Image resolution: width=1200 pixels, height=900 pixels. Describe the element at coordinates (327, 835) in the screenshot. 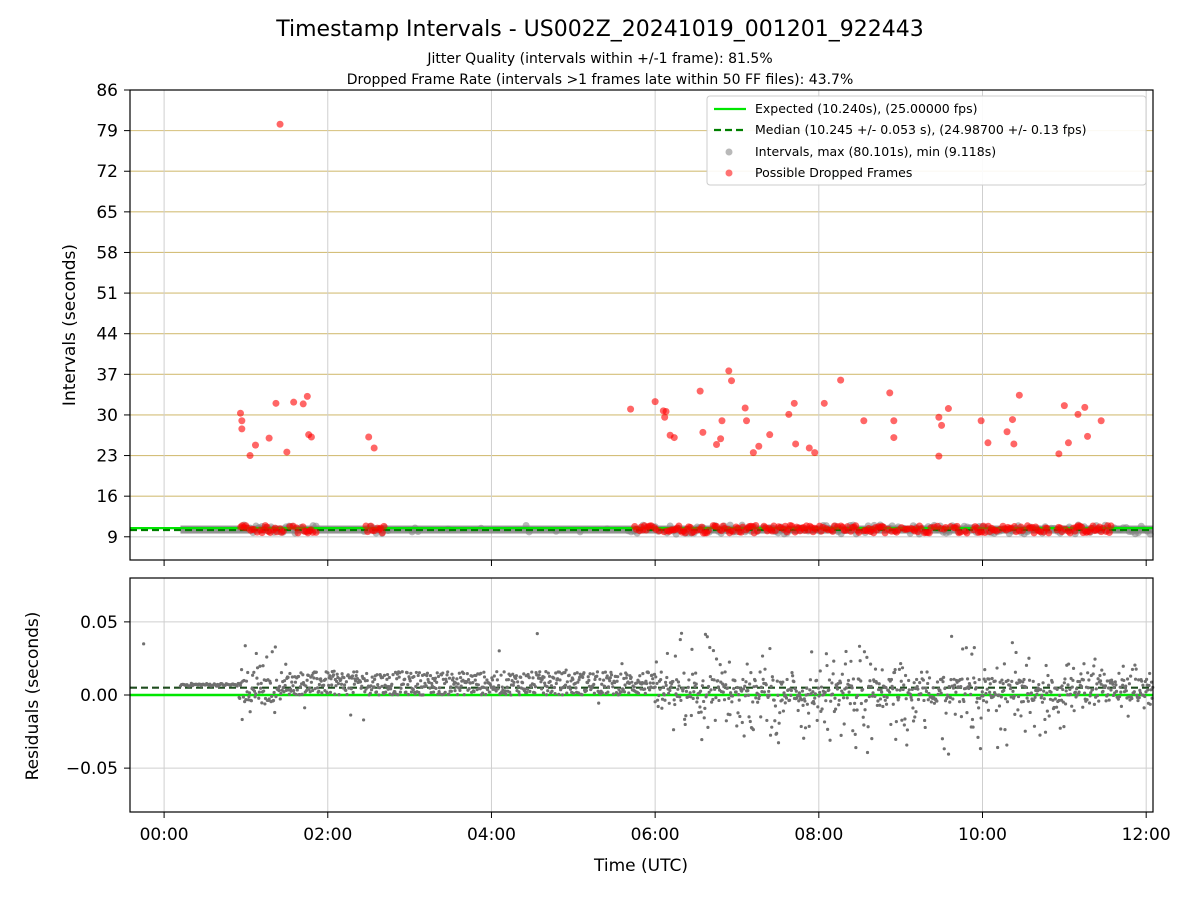

I see `x-tick-label: 02:00` at that location.